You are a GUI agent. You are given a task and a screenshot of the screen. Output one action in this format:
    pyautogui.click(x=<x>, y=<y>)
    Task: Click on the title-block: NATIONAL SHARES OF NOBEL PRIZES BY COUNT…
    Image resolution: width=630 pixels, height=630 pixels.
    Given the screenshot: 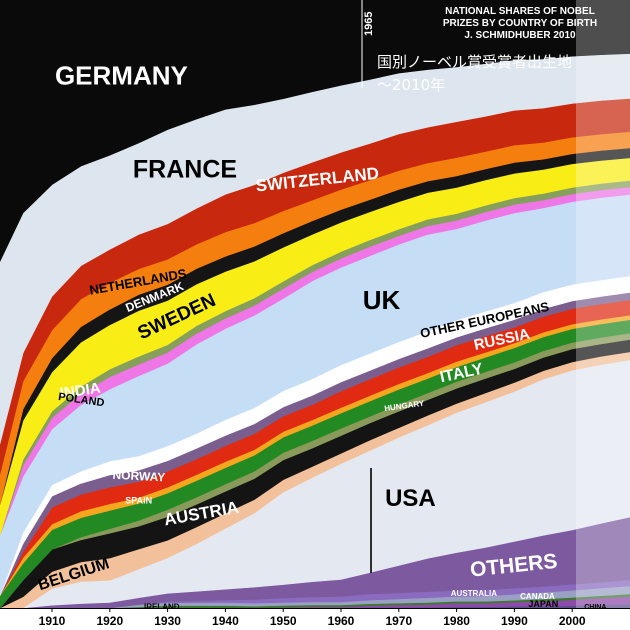 What is the action you would take?
    pyautogui.click(x=520, y=23)
    